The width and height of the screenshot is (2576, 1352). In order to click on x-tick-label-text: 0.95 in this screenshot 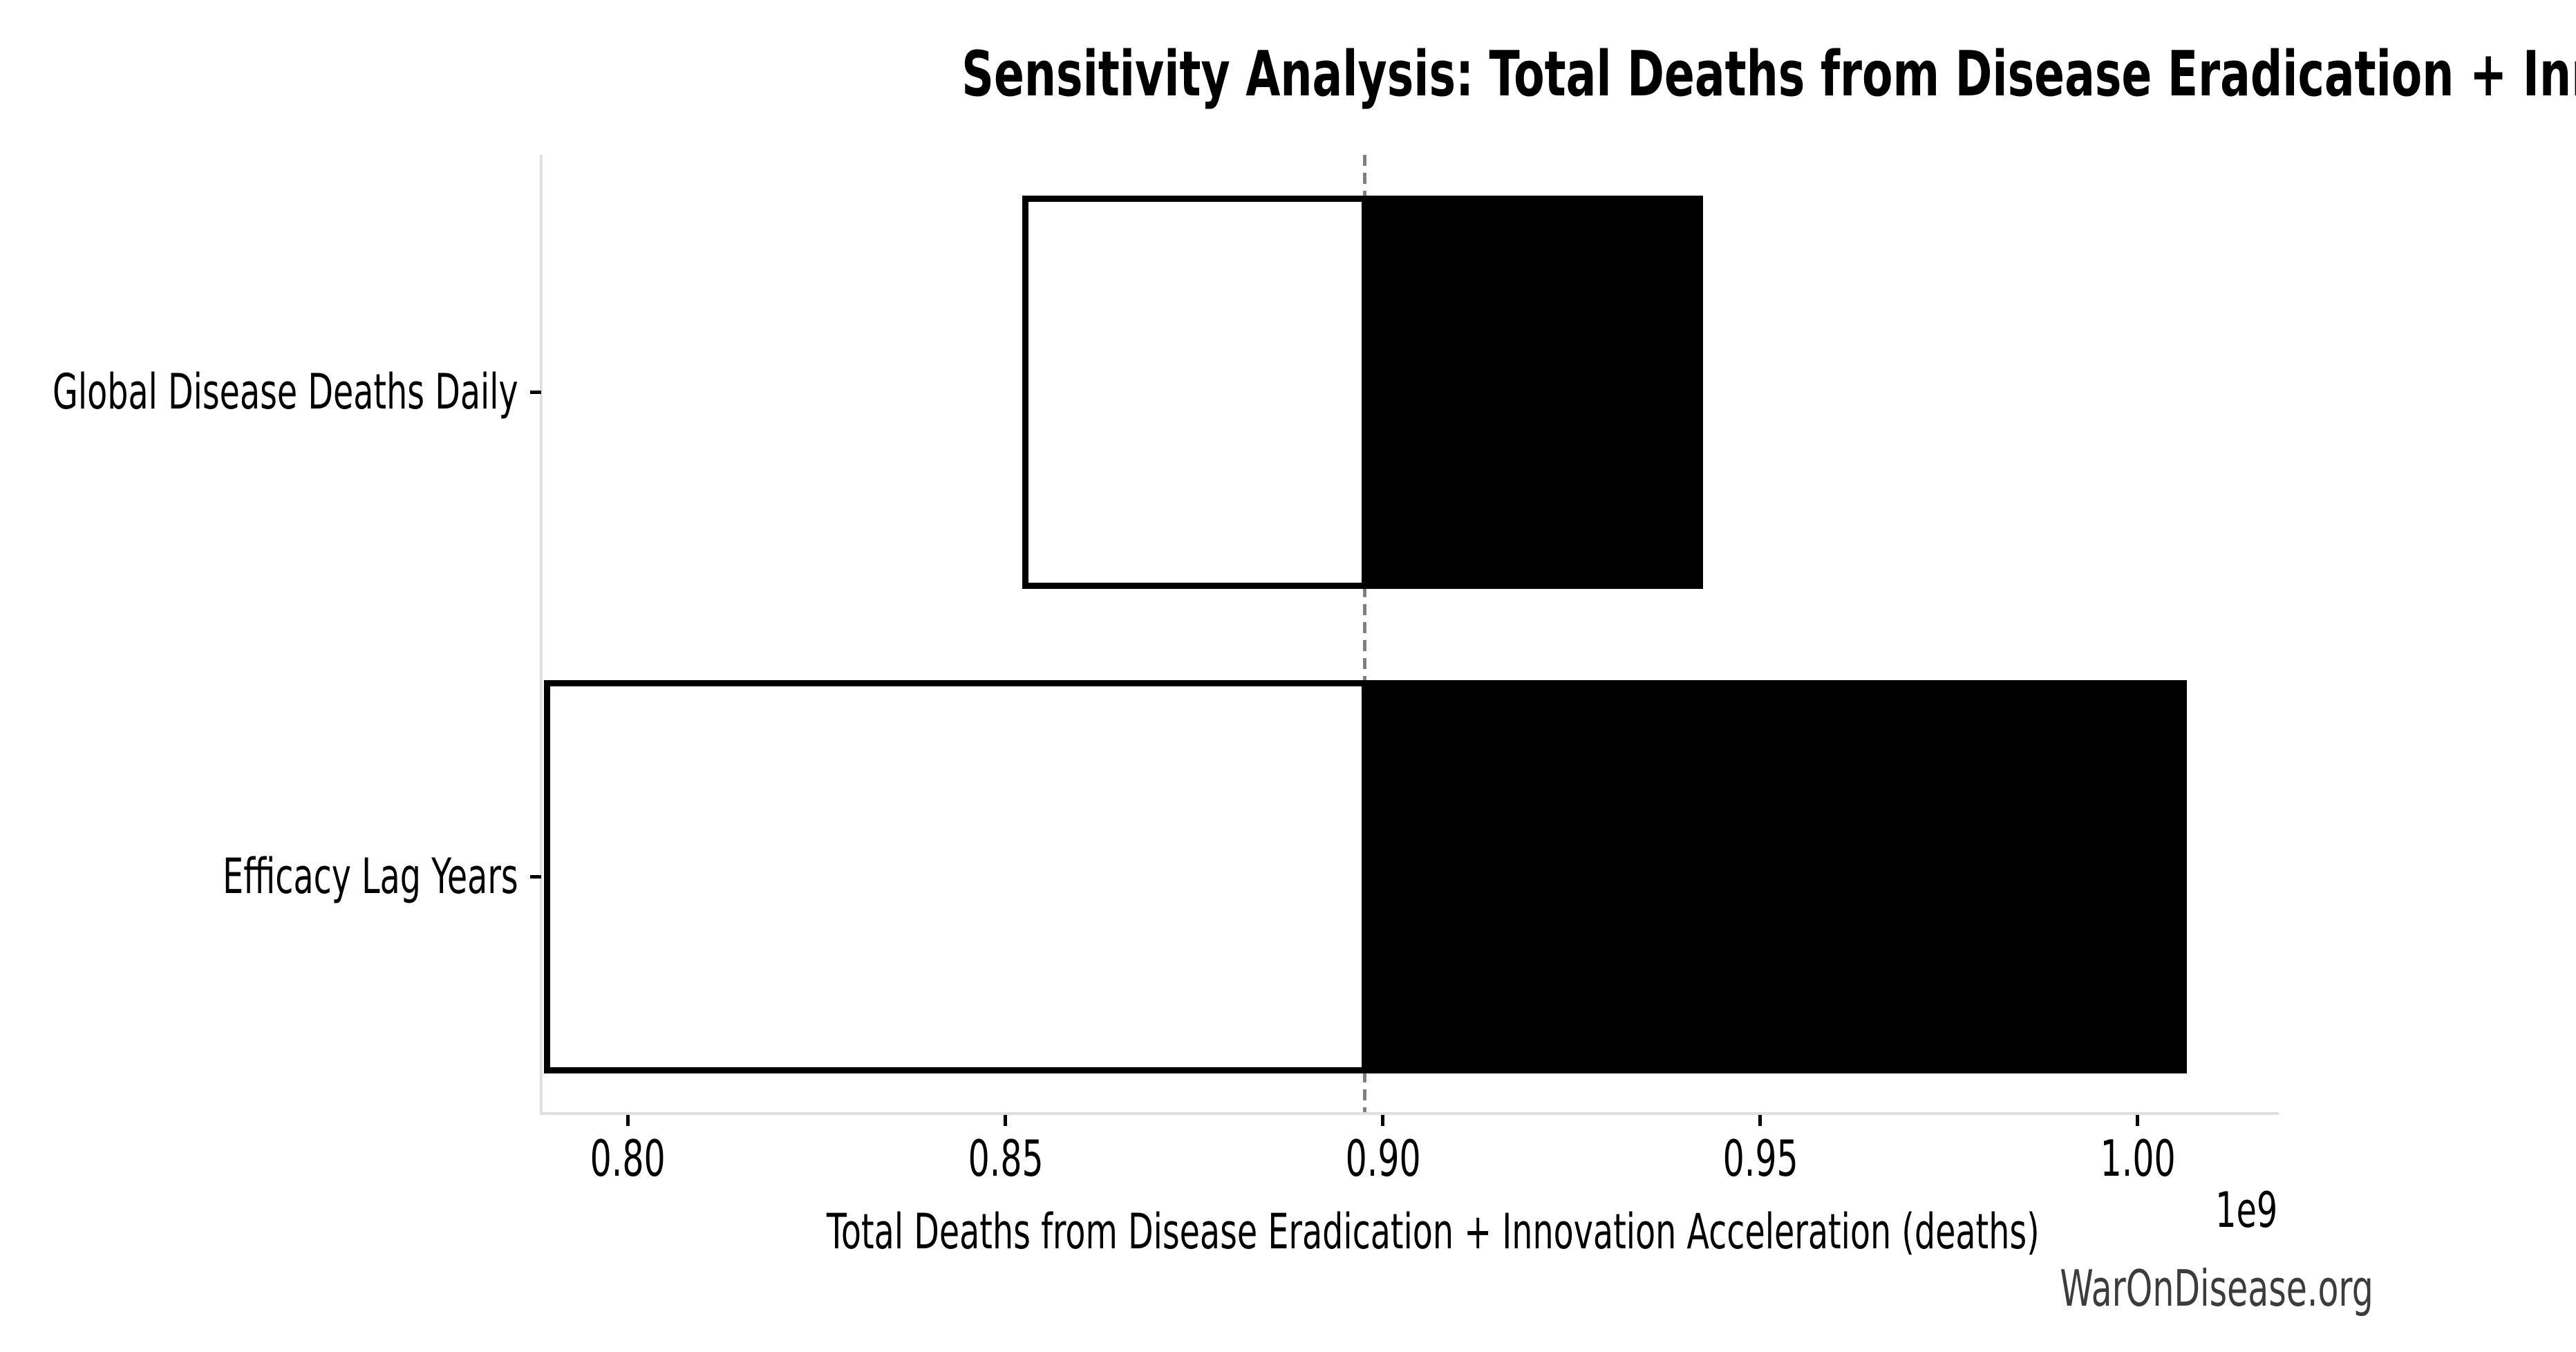, I will do `click(1760, 1158)`.